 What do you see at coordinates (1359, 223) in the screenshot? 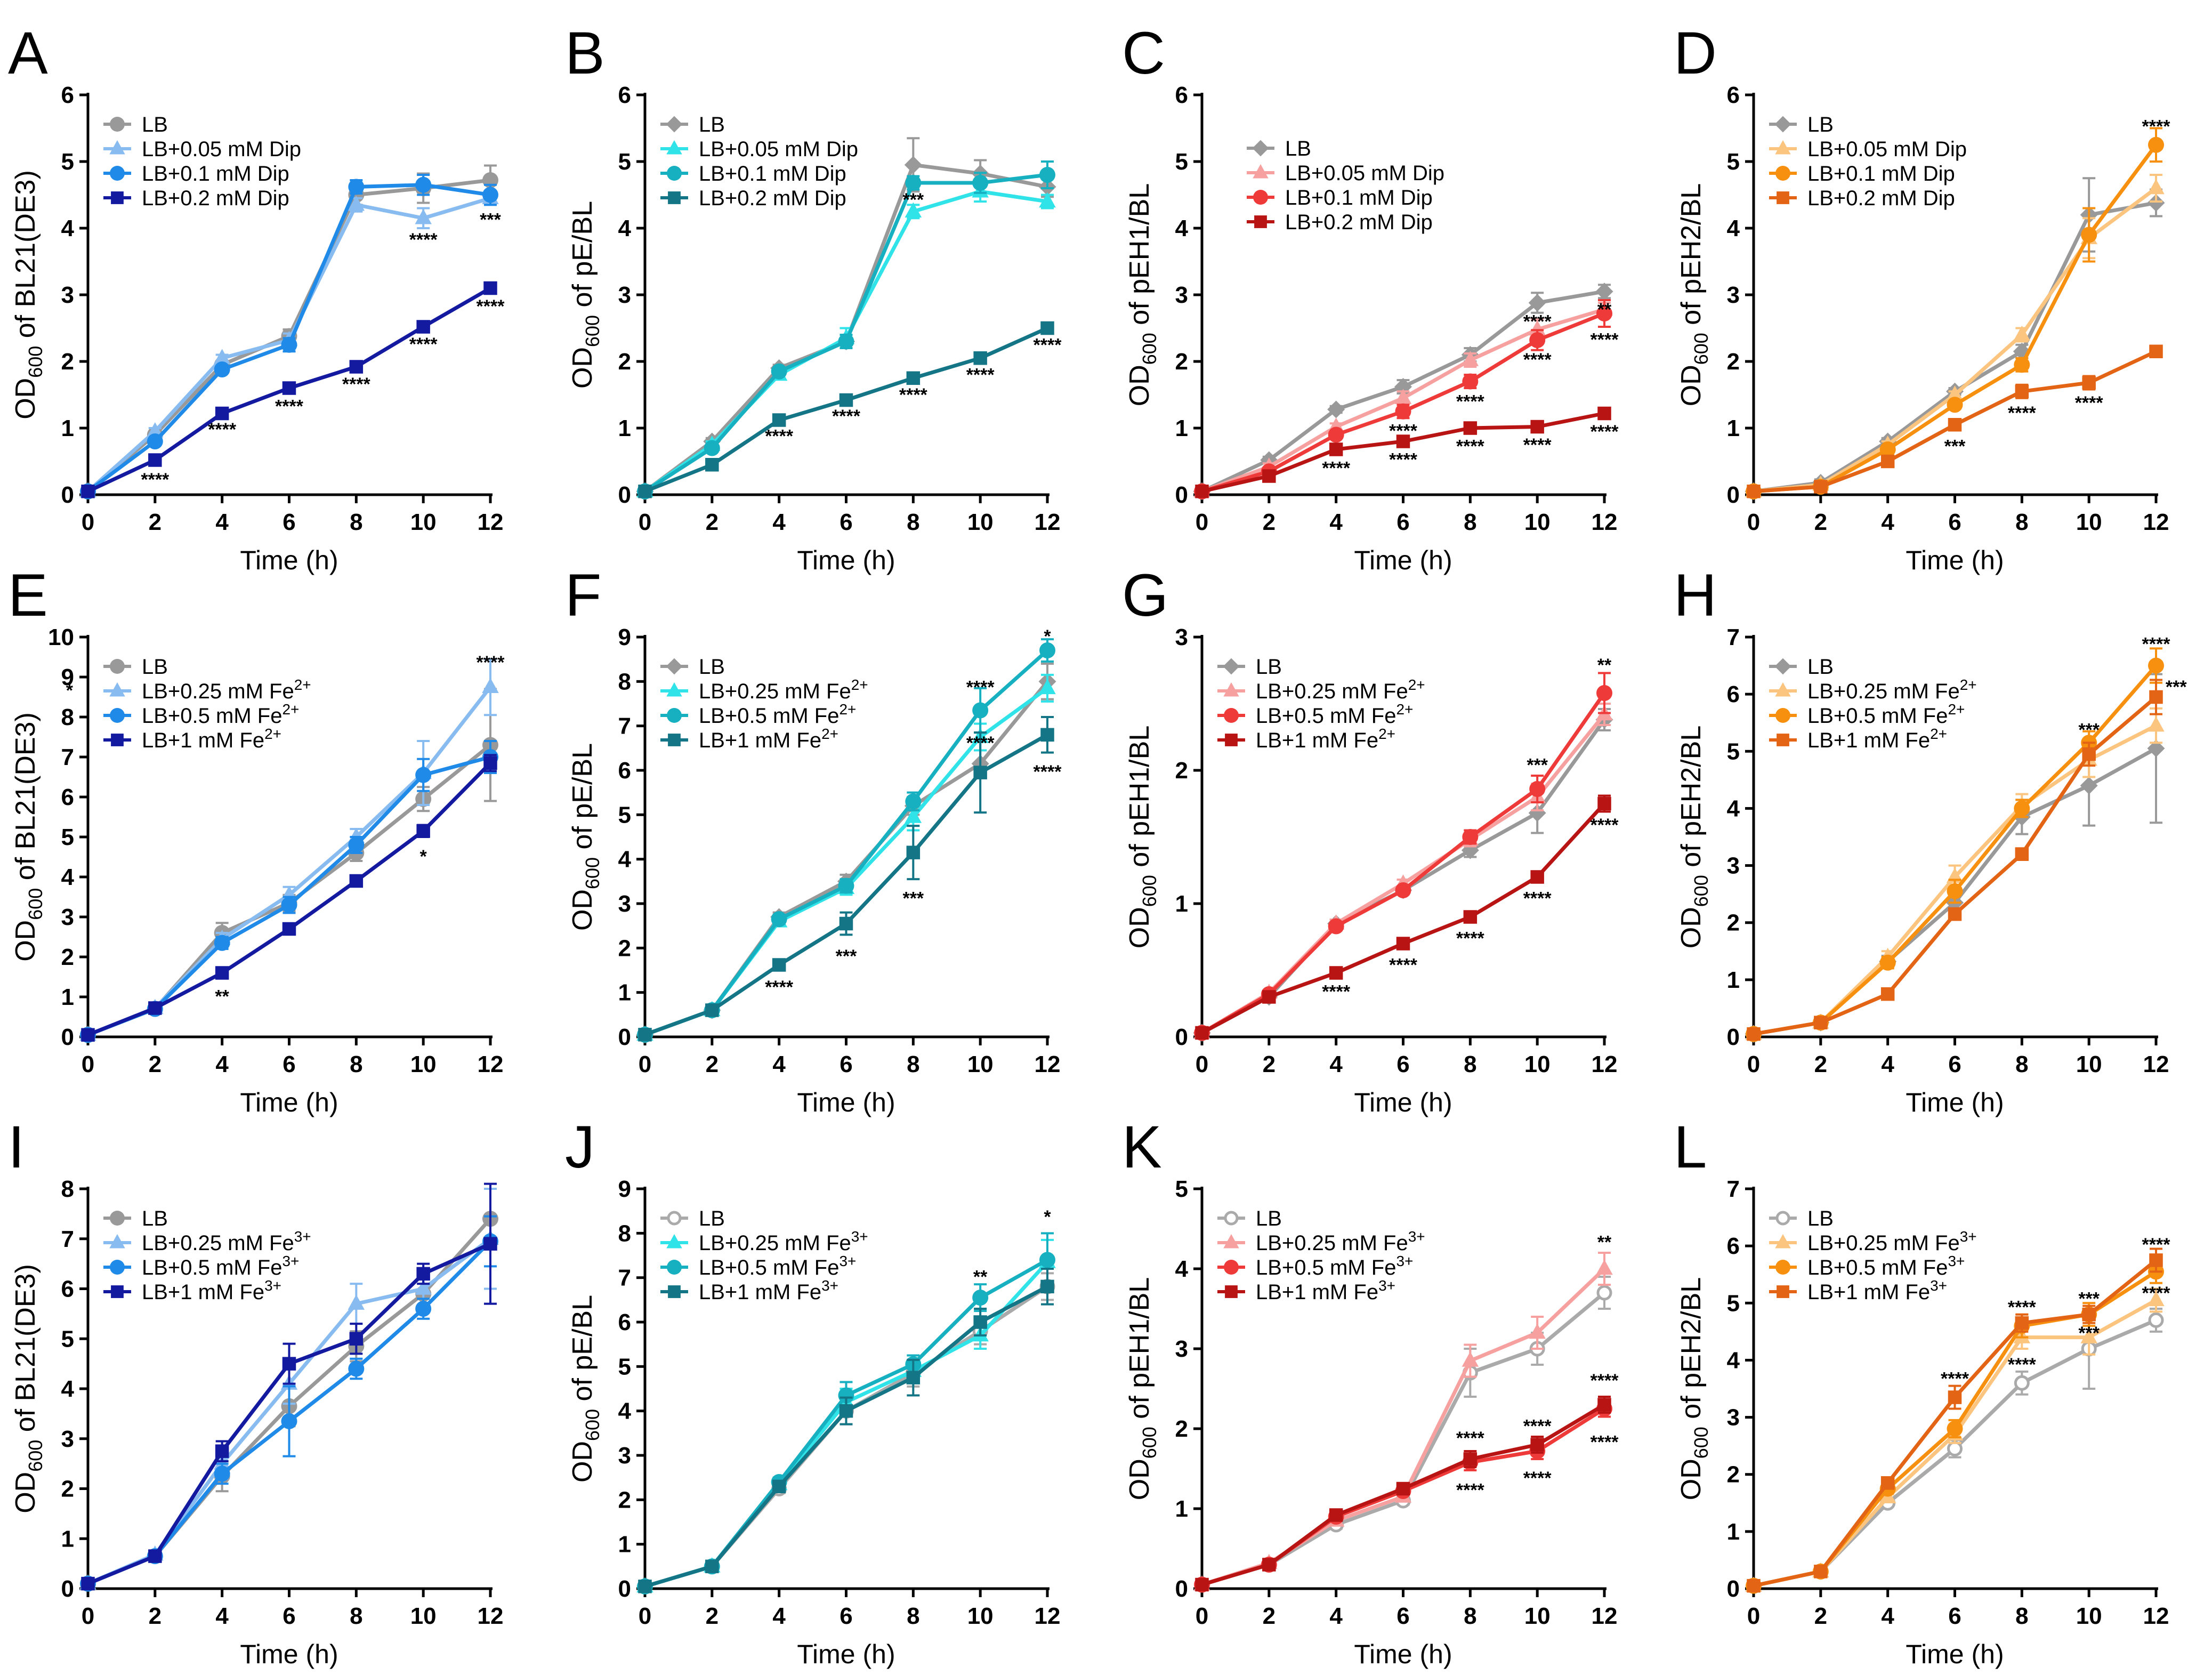
I see `legend-label: LB+0.2 mM Dip` at bounding box center [1359, 223].